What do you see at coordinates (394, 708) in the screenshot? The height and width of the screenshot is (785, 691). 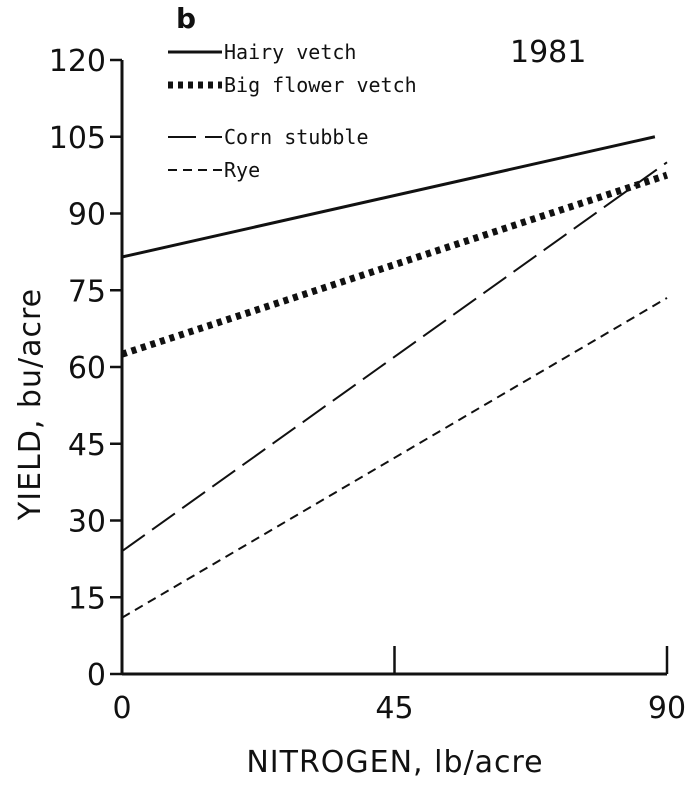 I see `x-tick-label: 45` at bounding box center [394, 708].